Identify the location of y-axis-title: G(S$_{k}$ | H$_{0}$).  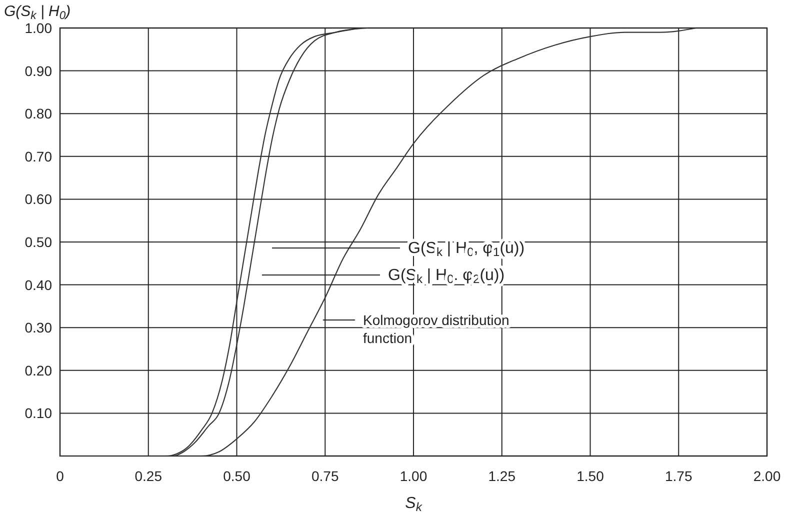
(37, 12).